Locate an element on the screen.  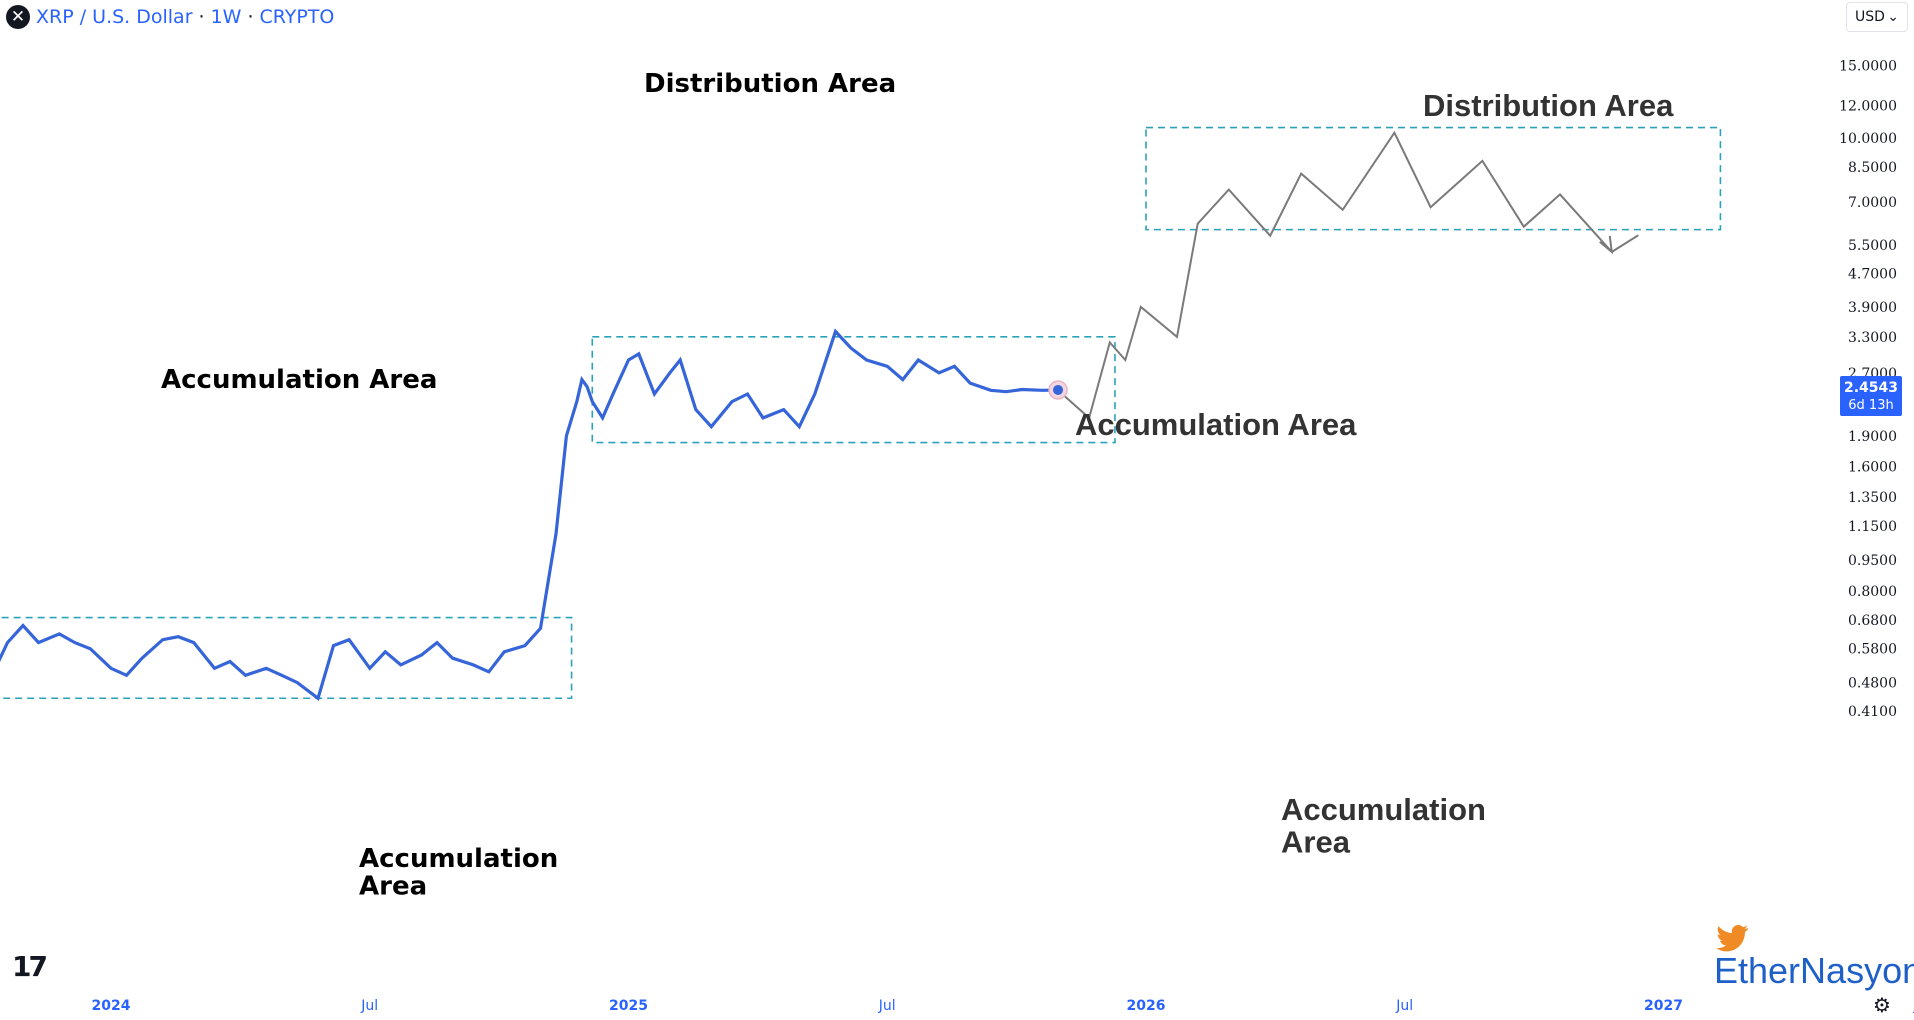
currency-selector: USD ⌄ is located at coordinates (1877, 17).